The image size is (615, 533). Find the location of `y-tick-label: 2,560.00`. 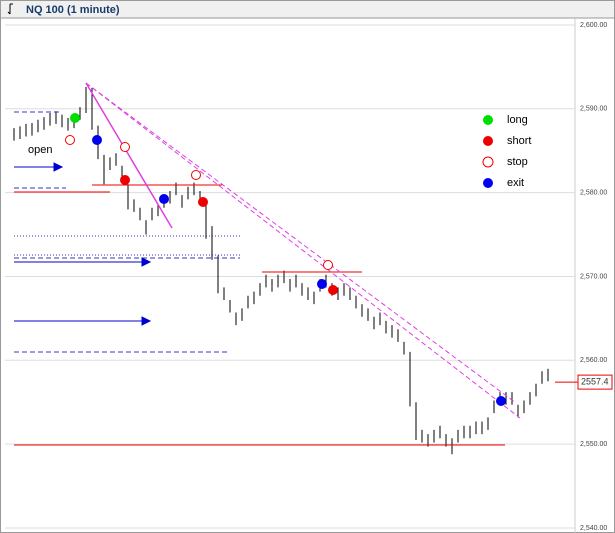

y-tick-label: 2,560.00 is located at coordinates (593, 360).